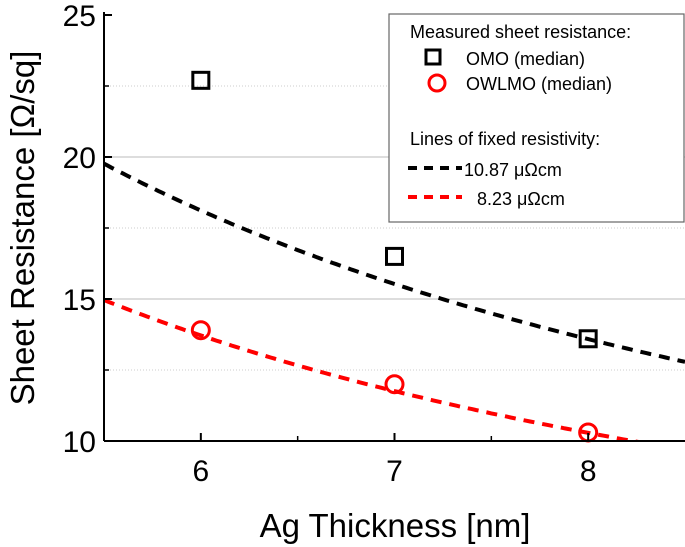 This screenshot has height=547, width=685. Describe the element at coordinates (539, 84) in the screenshot. I see `legend-owlmo: OWLMO (median)` at that location.